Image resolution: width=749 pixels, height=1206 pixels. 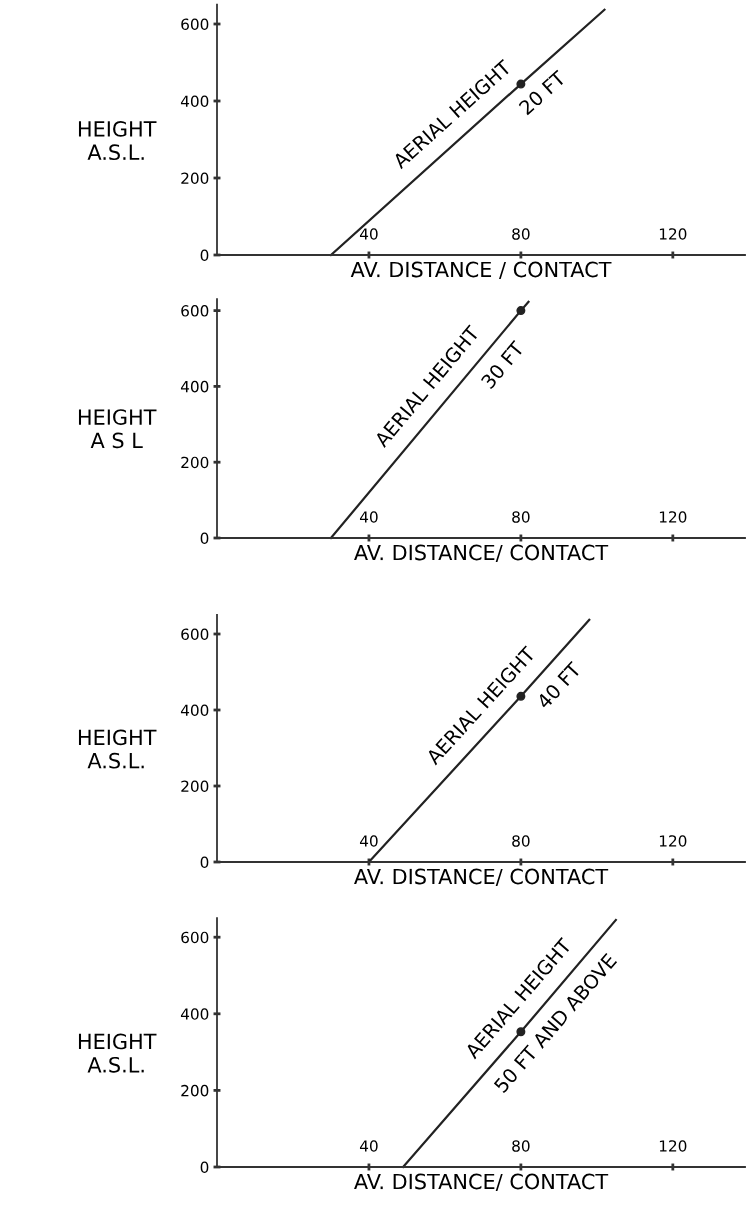 I want to click on annotation: 20 FT, so click(x=542, y=92).